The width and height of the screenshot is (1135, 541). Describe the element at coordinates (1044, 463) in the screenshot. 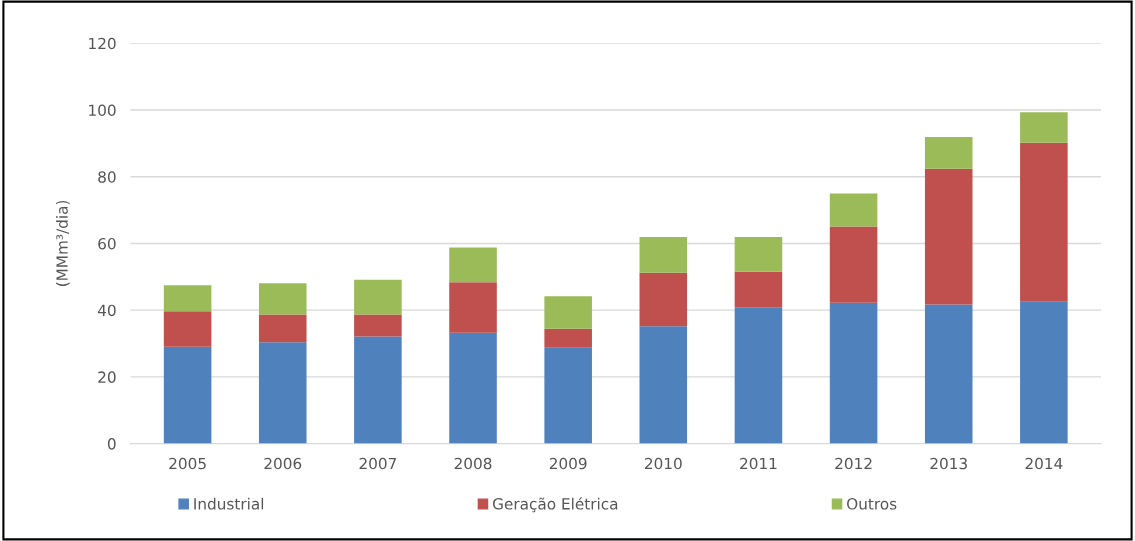

I see `x-tick-label: 2014` at that location.